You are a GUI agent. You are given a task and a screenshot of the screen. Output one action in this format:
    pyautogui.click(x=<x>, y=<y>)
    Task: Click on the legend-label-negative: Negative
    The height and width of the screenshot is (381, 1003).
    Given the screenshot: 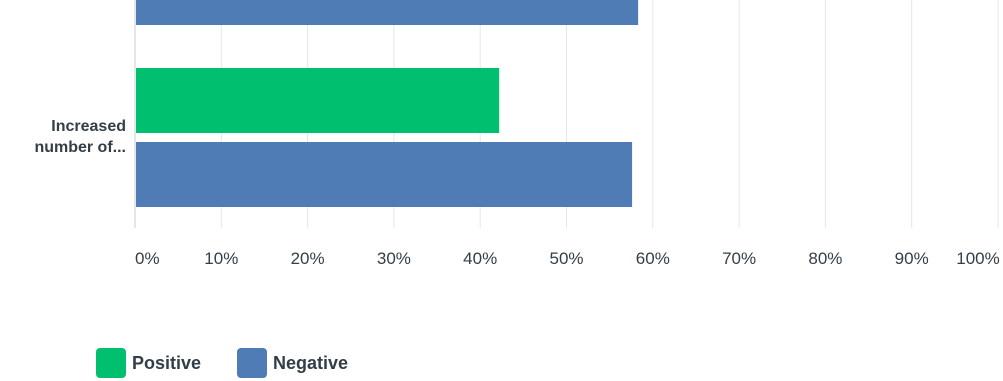 What is the action you would take?
    pyautogui.click(x=311, y=362)
    